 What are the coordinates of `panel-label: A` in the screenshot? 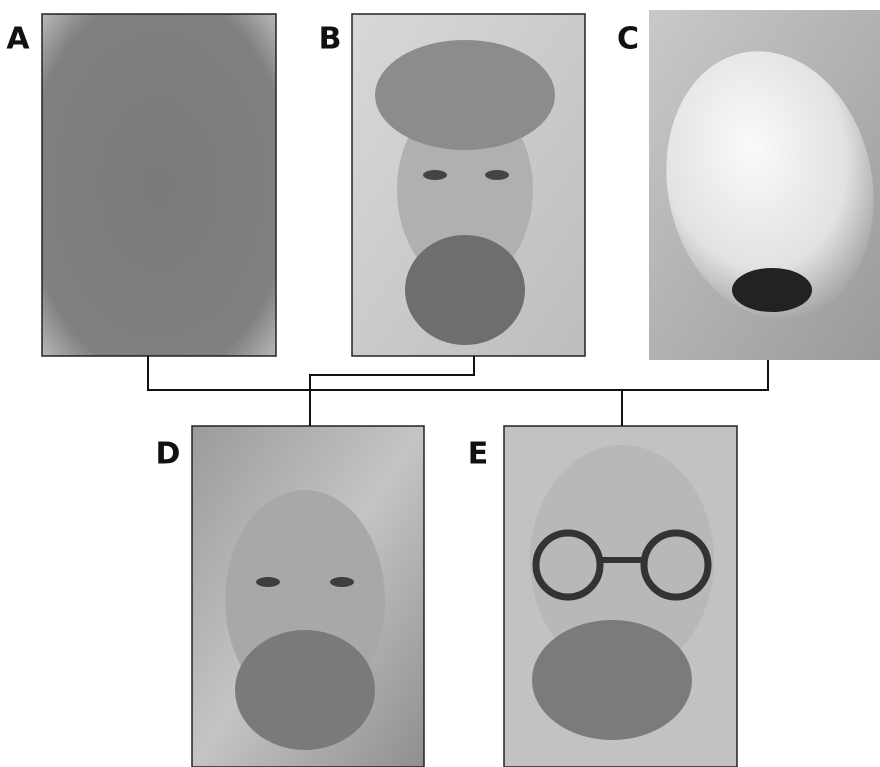 It's located at (18, 39).